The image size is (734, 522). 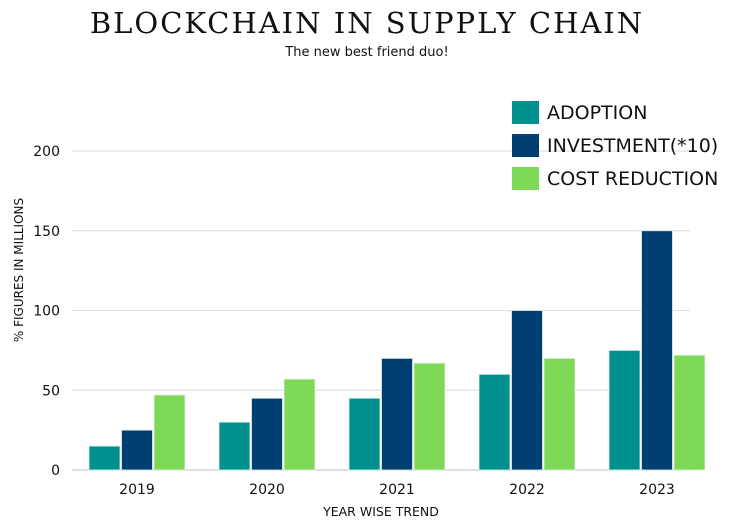 I want to click on x-tick-label: 2023, so click(x=657, y=490).